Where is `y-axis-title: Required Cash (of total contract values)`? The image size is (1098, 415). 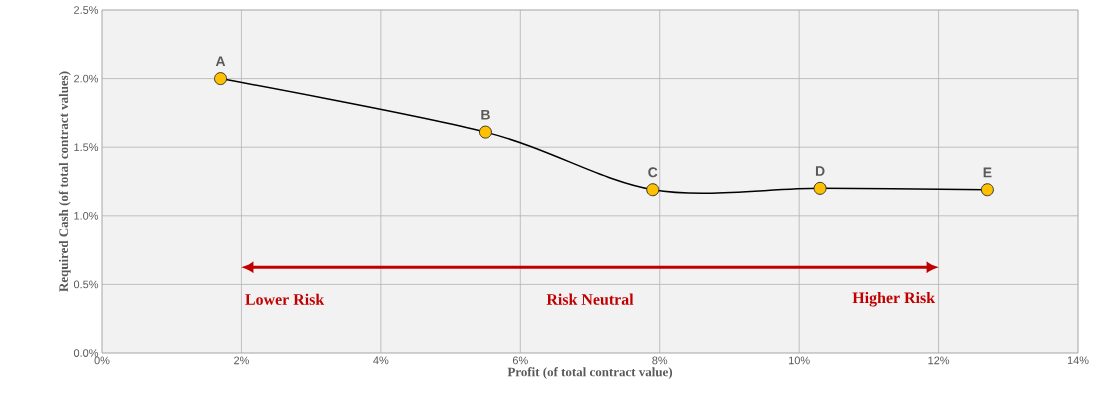 y-axis-title: Required Cash (of total contract values) is located at coordinates (64, 181).